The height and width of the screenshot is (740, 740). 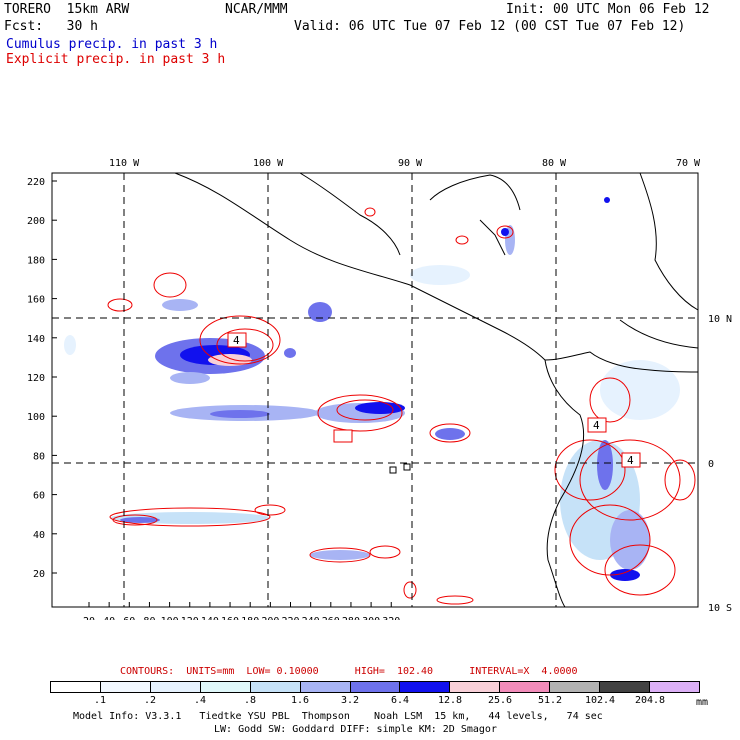 I want to click on box-label-3: 4, so click(x=630, y=460).